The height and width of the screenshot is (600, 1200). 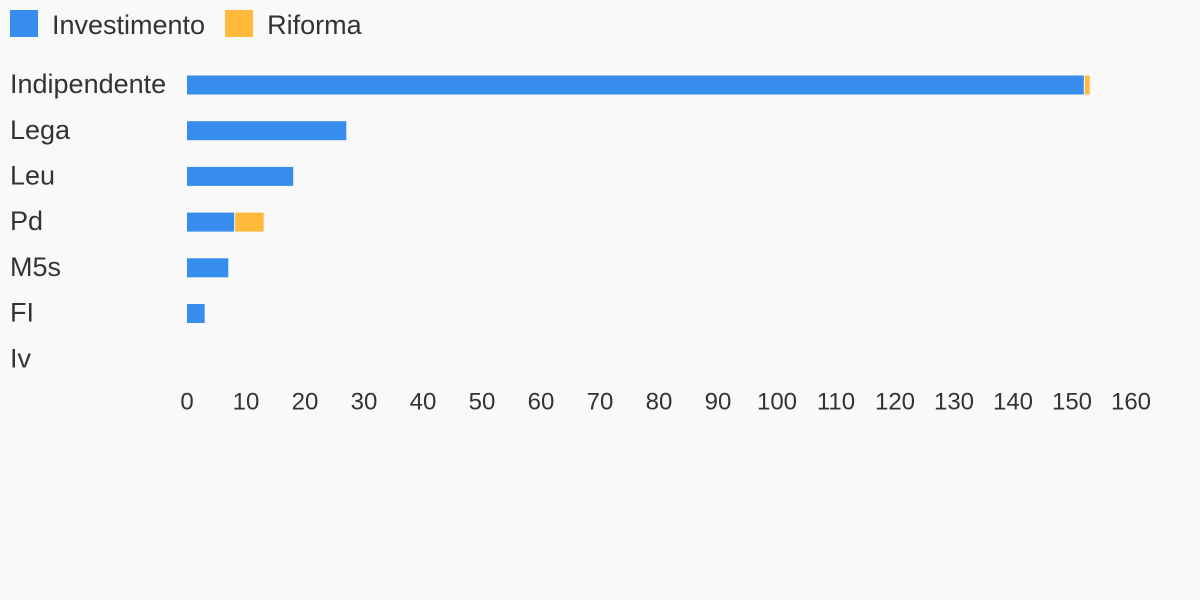 What do you see at coordinates (895, 401) in the screenshot?
I see `x-tick-label: 120` at bounding box center [895, 401].